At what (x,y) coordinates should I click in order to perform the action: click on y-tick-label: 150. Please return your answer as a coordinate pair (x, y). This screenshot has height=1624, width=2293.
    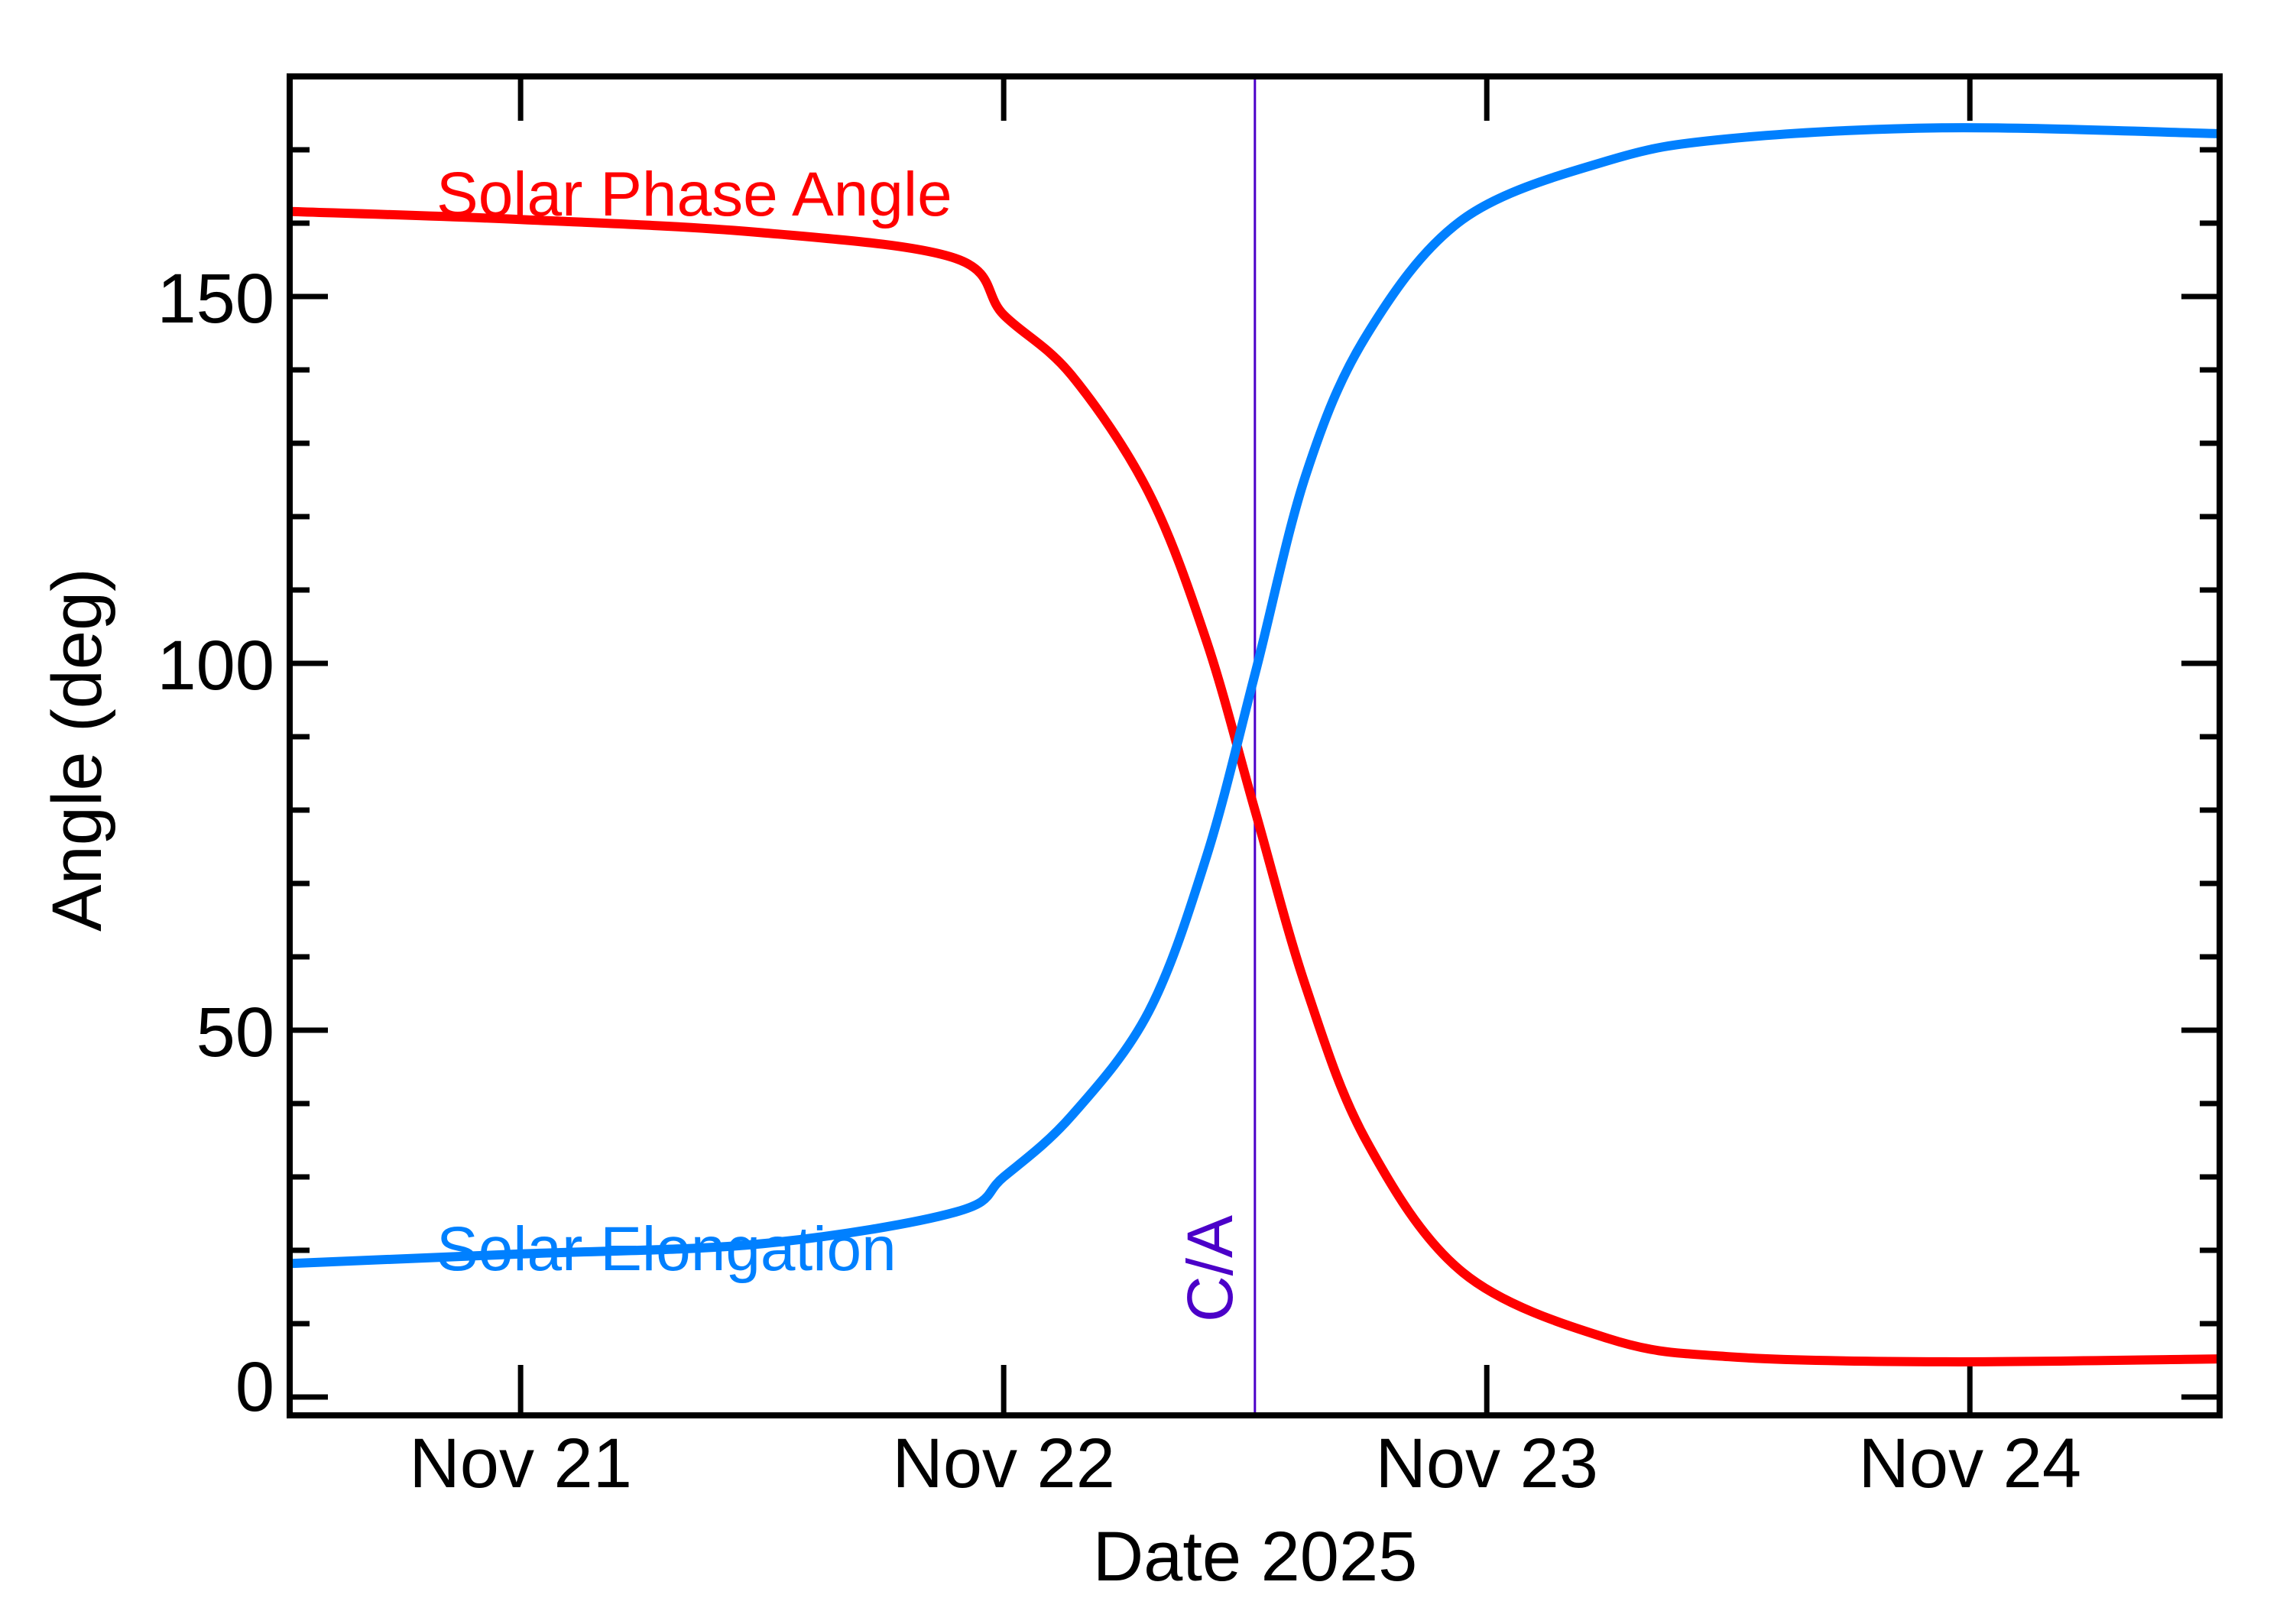
    Looking at the image, I should click on (216, 299).